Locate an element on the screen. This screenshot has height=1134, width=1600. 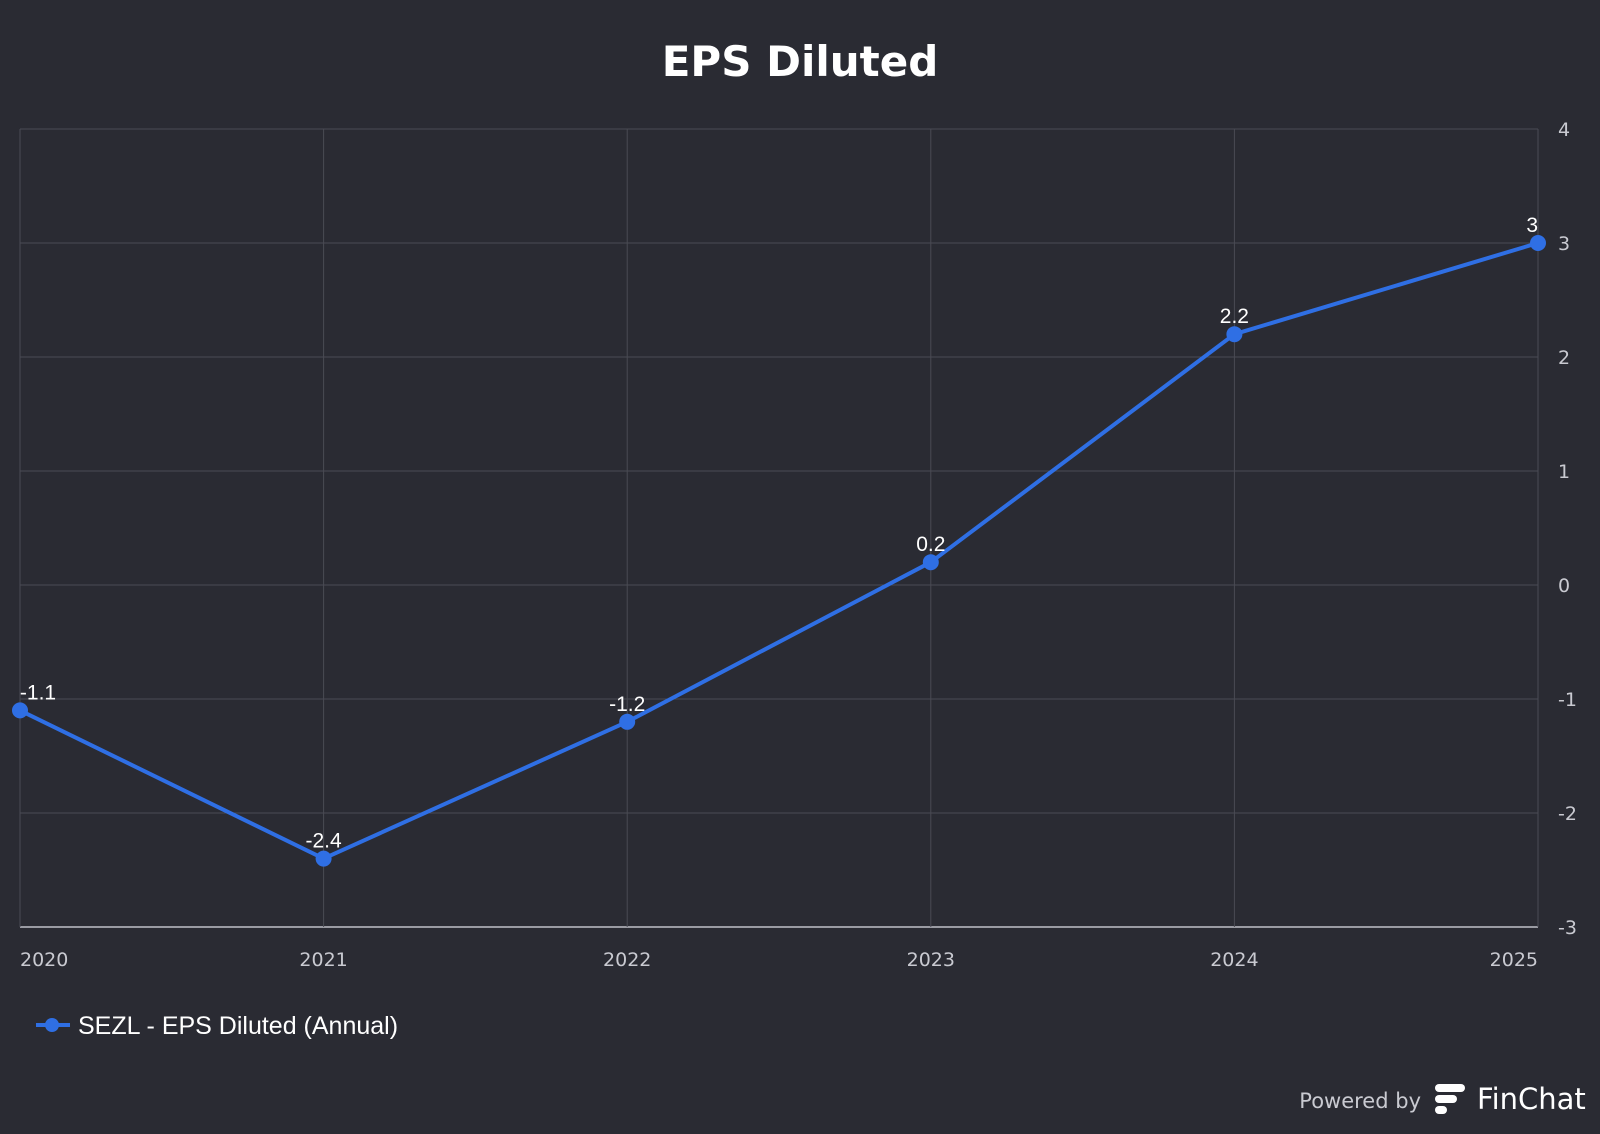
x-tick-label: 2021 is located at coordinates (323, 960).